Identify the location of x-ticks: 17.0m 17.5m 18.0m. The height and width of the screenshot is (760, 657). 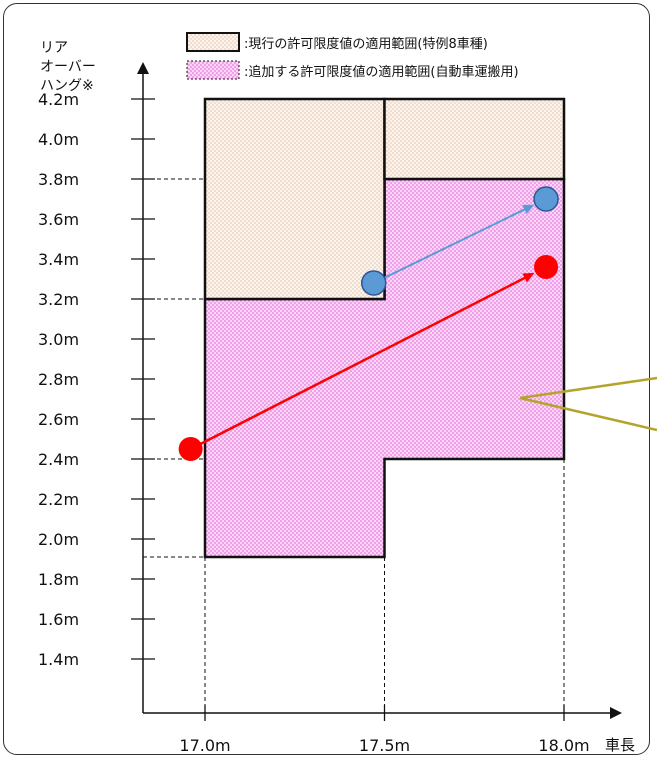
(384, 730).